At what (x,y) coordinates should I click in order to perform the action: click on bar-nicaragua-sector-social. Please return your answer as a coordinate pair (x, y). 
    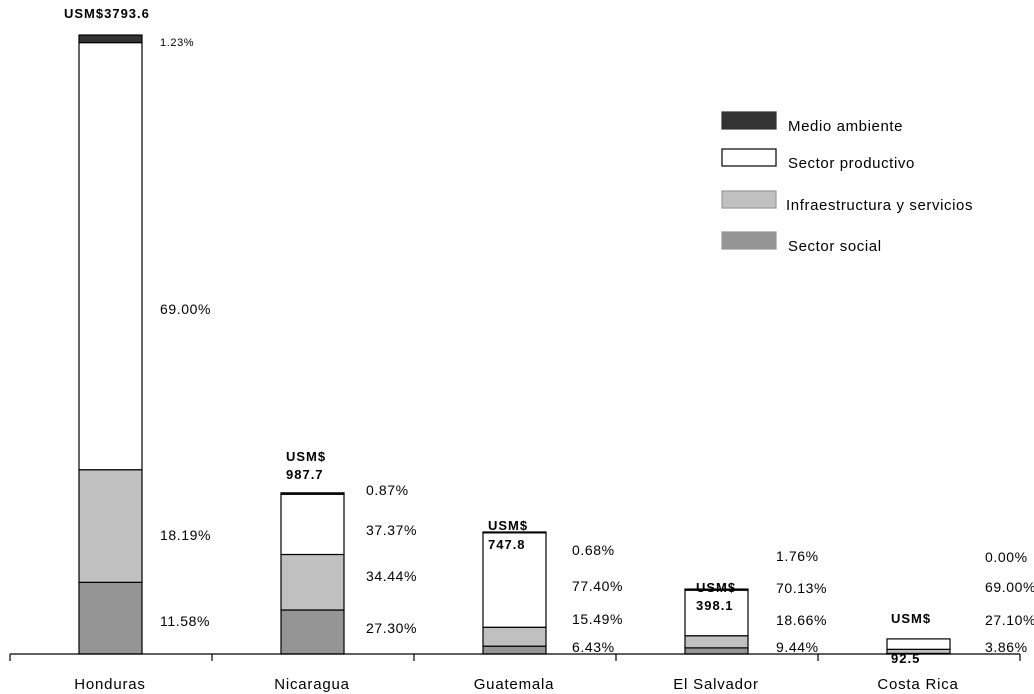
    Looking at the image, I should click on (312, 632).